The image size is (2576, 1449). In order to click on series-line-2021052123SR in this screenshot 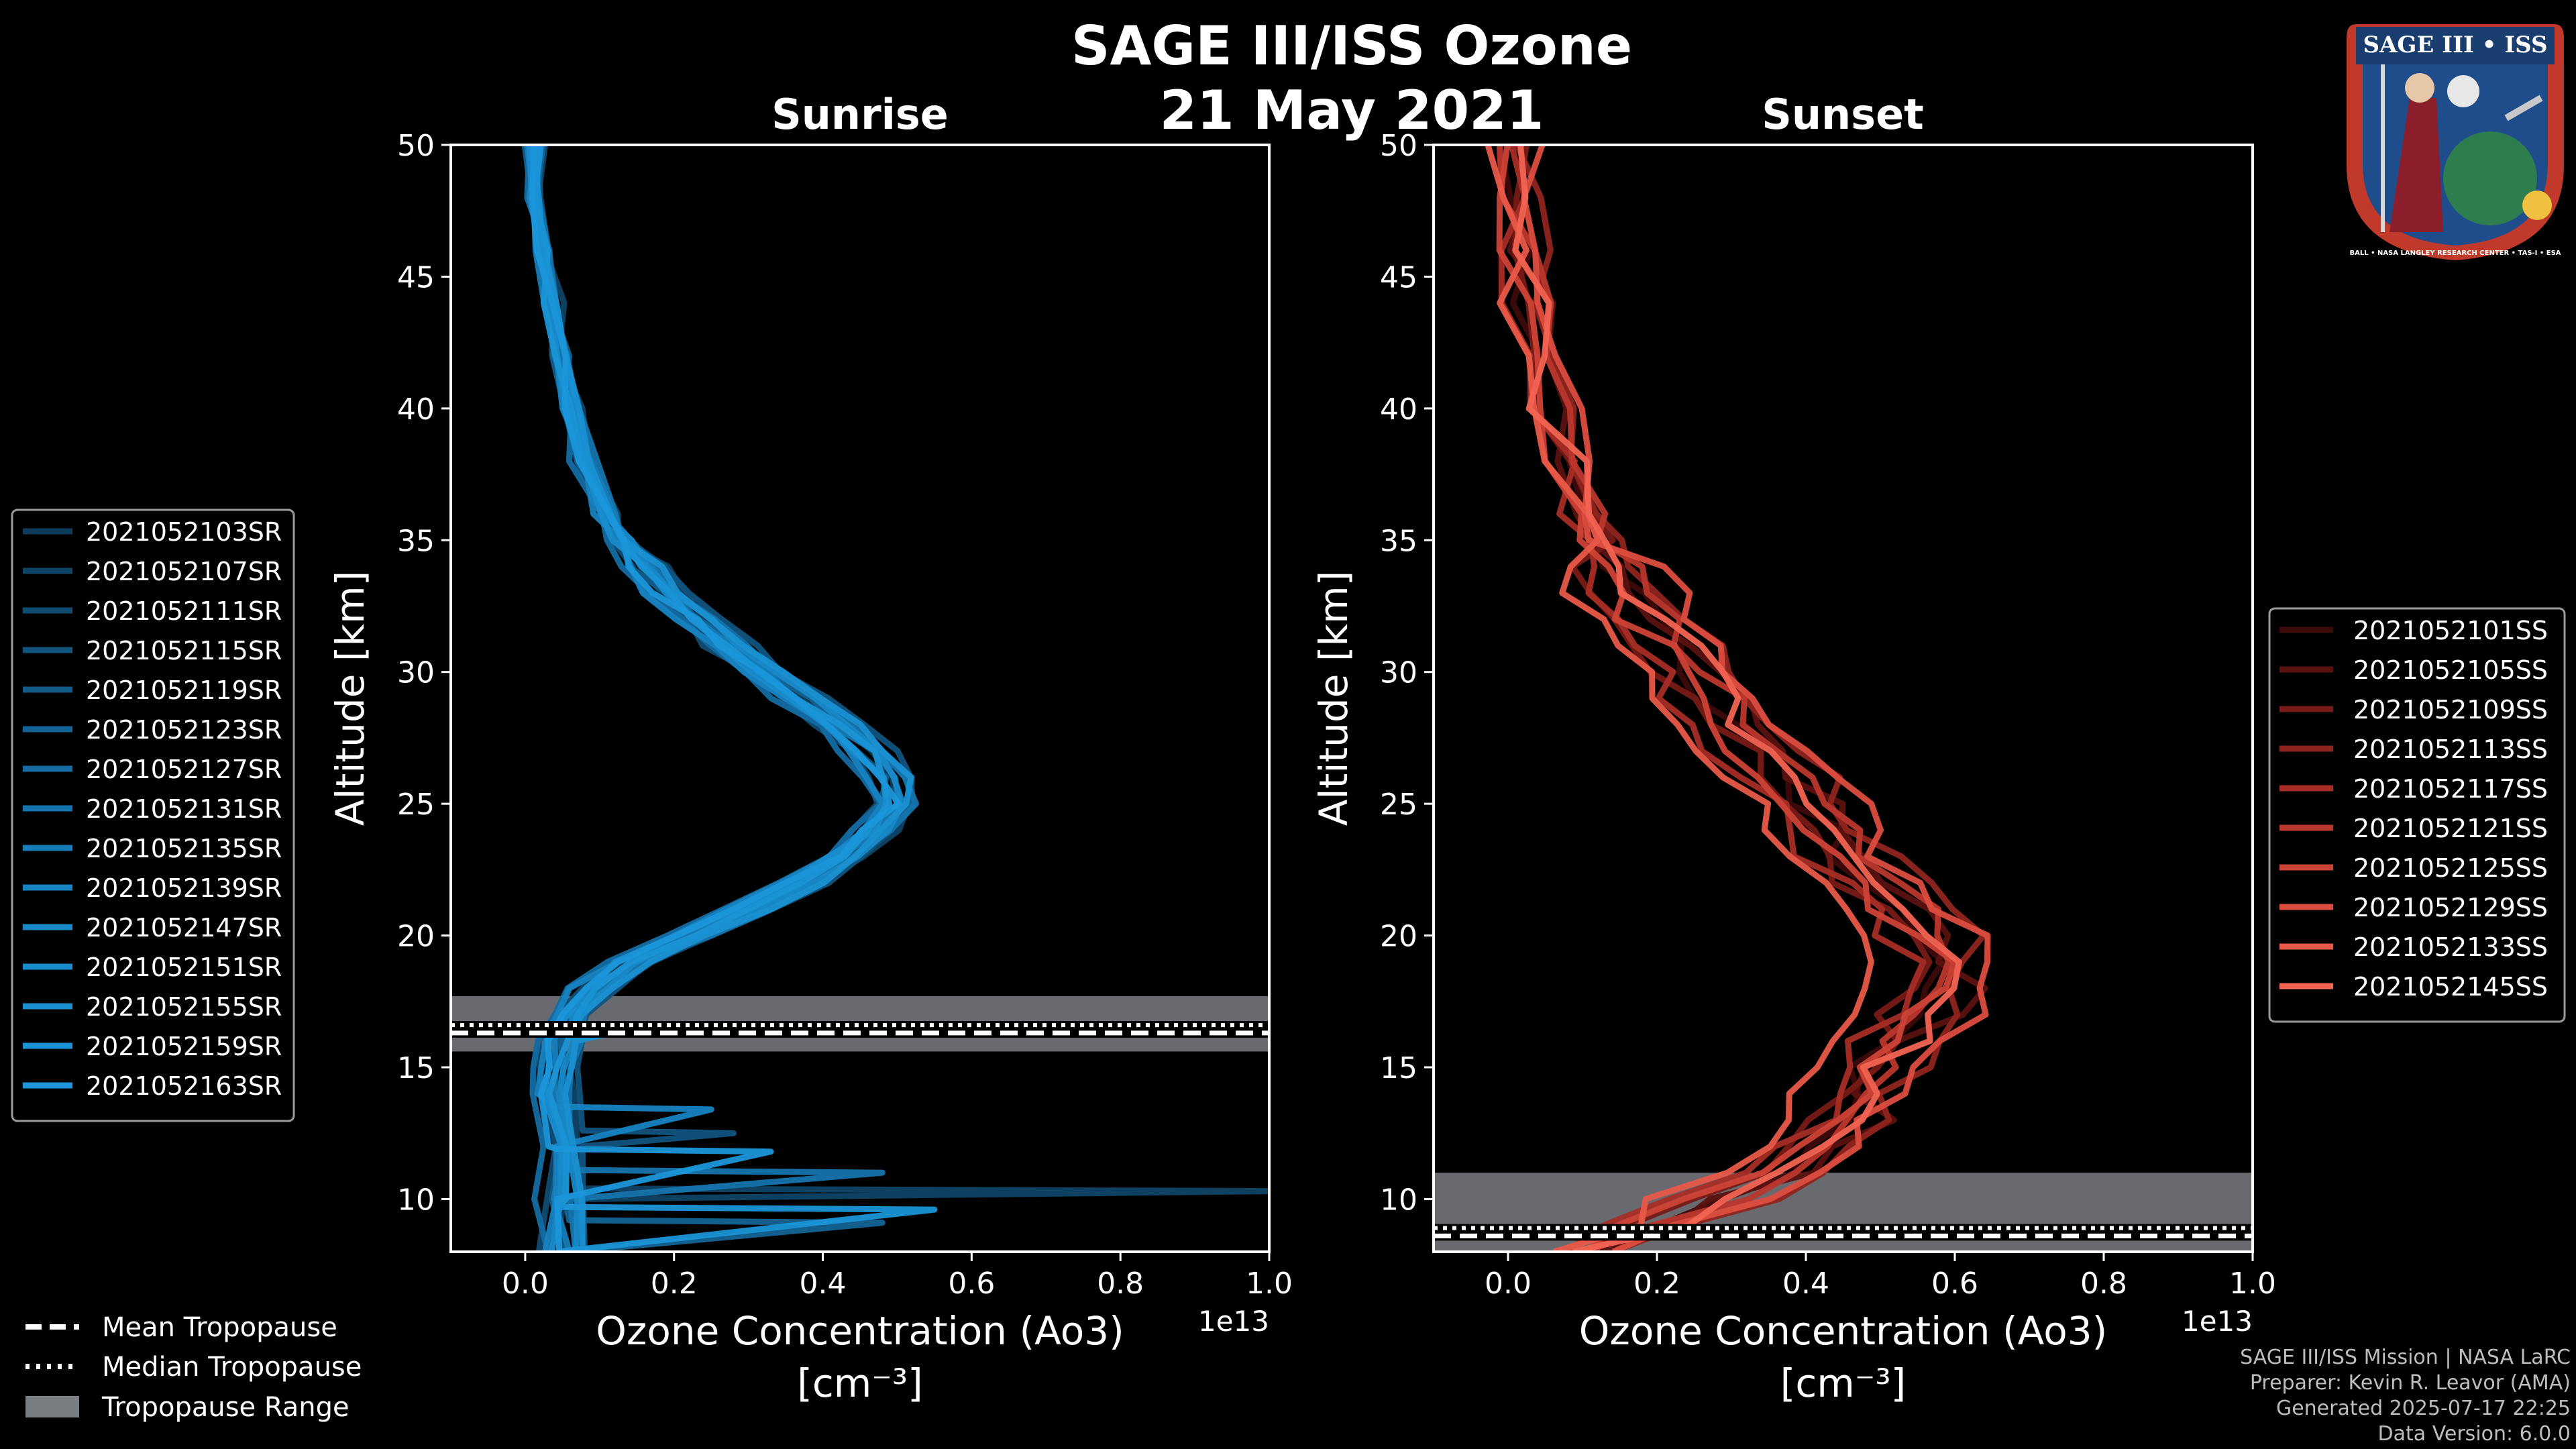, I will do `click(724, 698)`.